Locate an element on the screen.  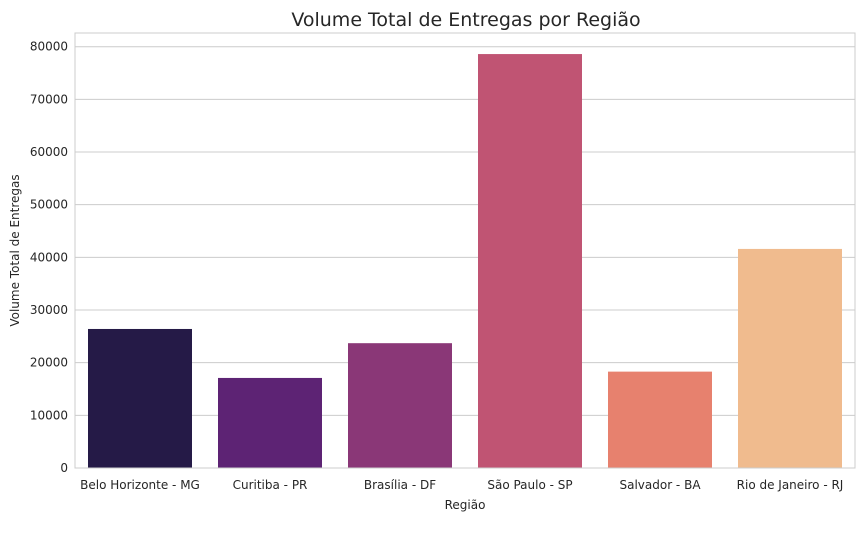
y-tick-label: 60000 is located at coordinates (49, 152).